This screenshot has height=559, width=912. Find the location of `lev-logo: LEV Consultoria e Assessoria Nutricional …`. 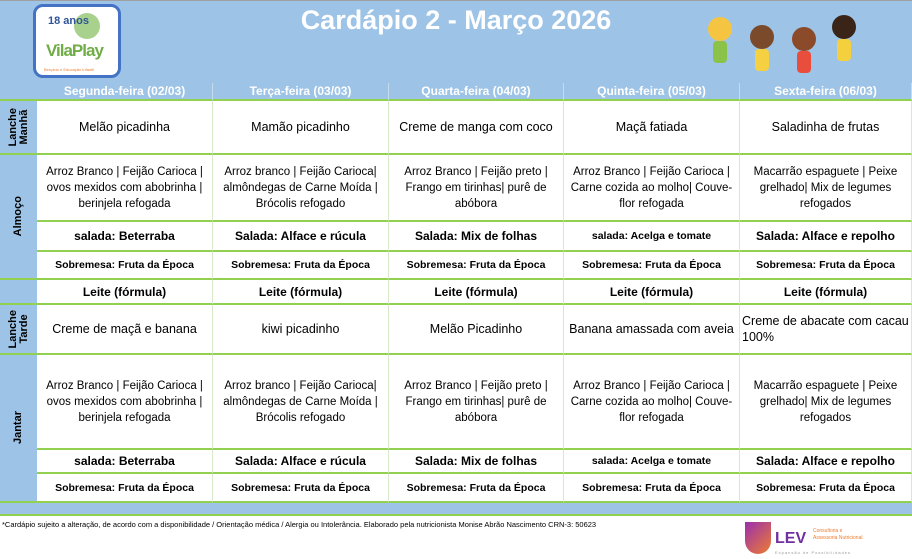

lev-logo: LEV Consultoria e Assessoria Nutricional … is located at coordinates (820, 539).